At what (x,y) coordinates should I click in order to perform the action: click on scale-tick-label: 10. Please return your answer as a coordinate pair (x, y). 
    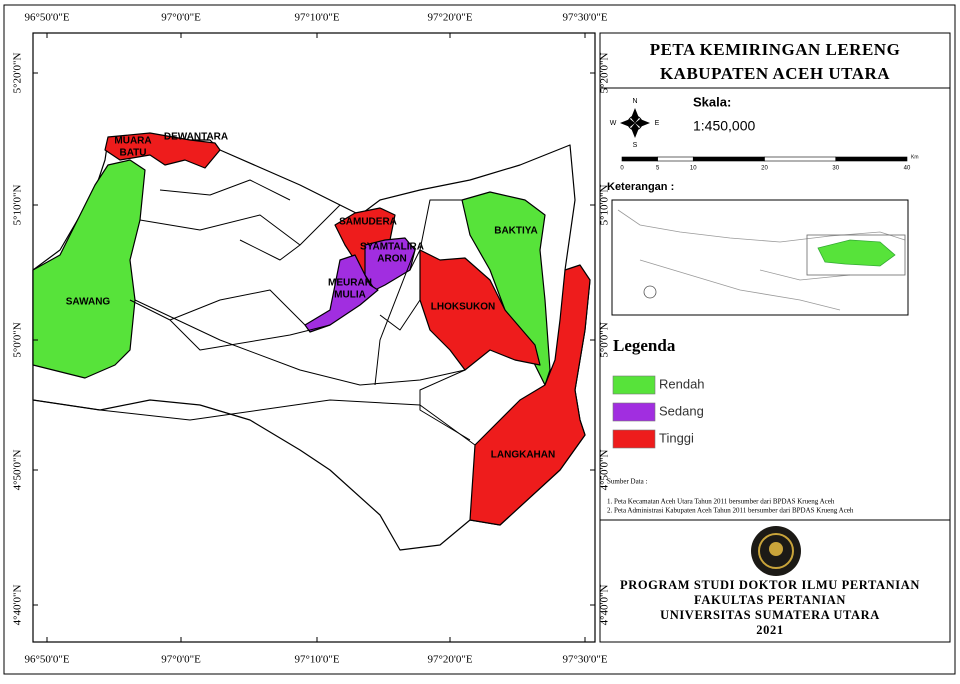
    Looking at the image, I should click on (693, 169).